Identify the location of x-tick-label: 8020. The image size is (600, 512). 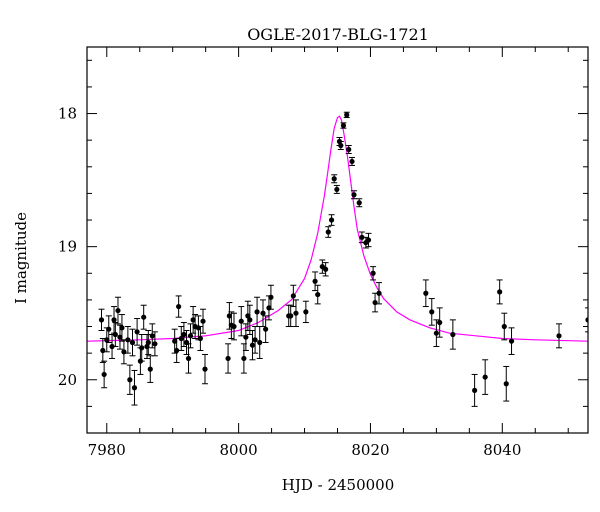
(370, 450).